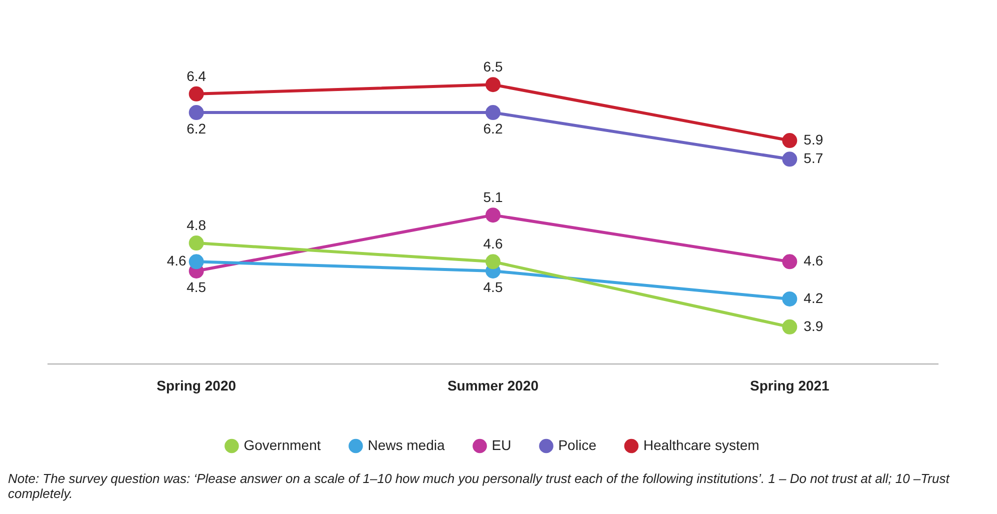  I want to click on data-label: 6.4, so click(196, 76).